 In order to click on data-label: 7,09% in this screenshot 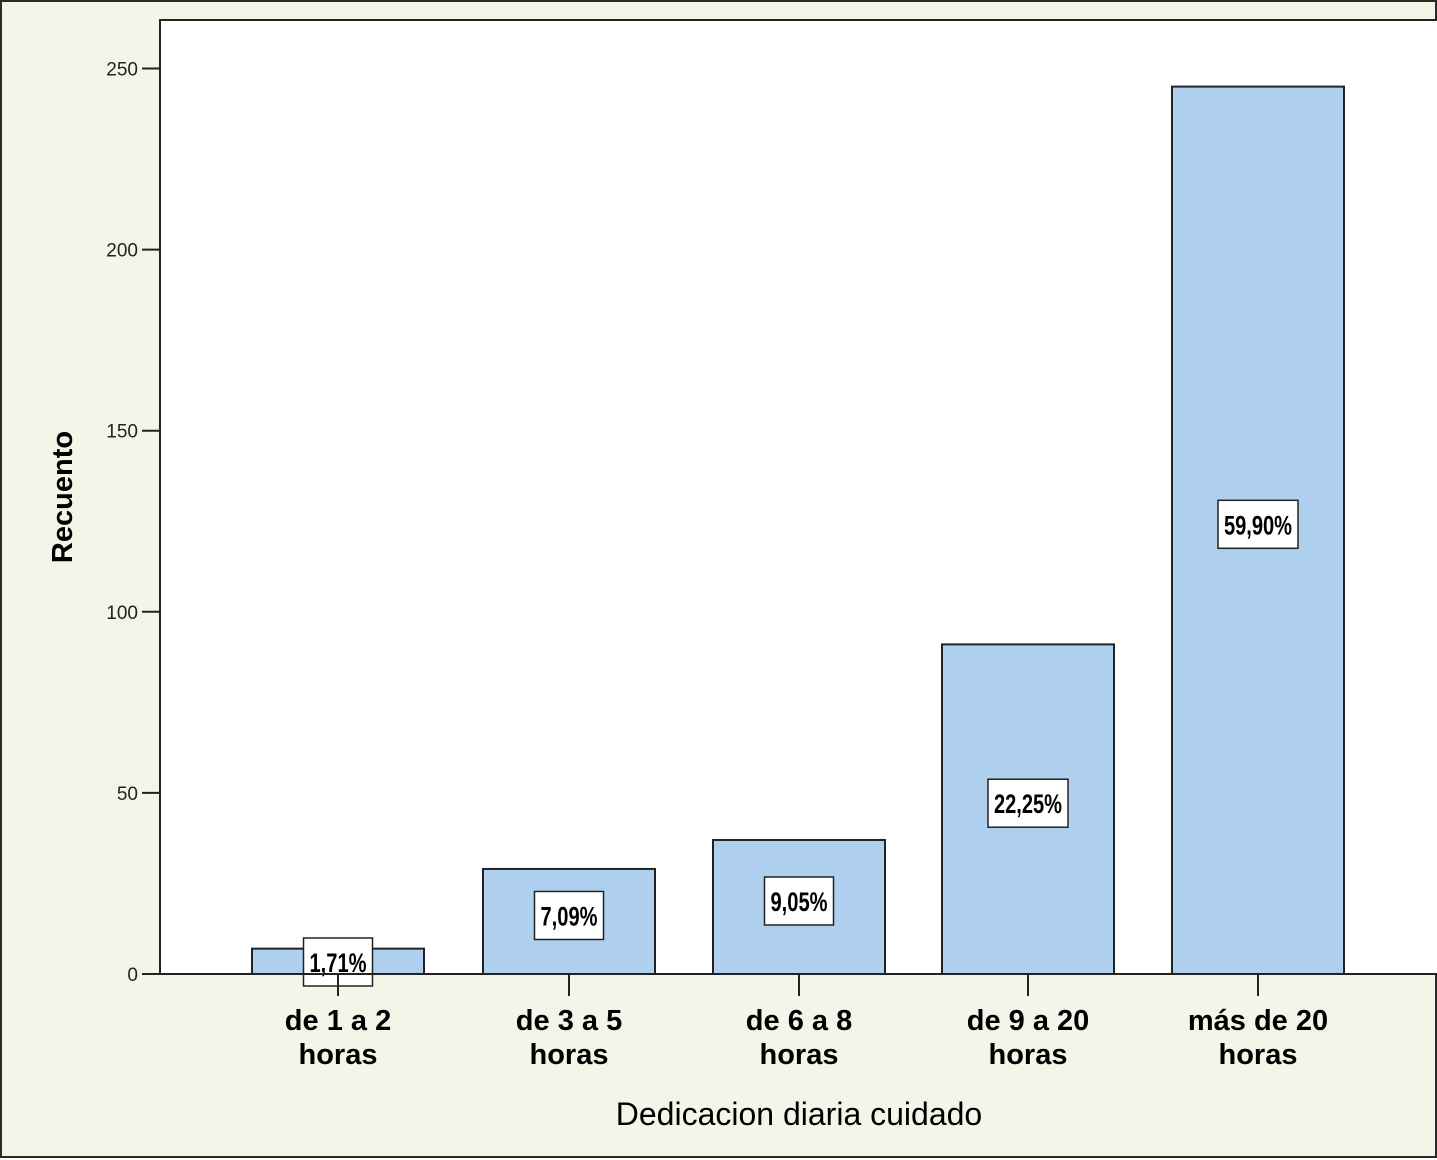, I will do `click(569, 915)`.